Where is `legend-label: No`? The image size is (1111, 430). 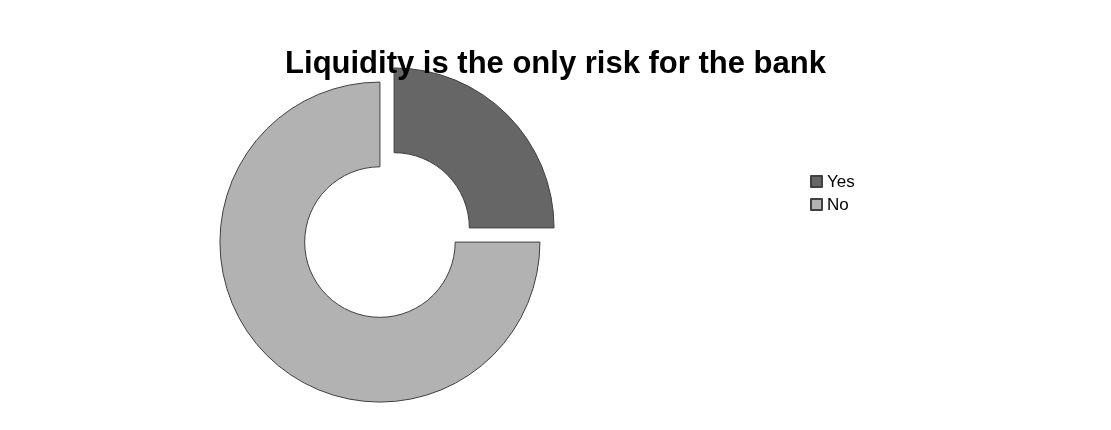 legend-label: No is located at coordinates (838, 204).